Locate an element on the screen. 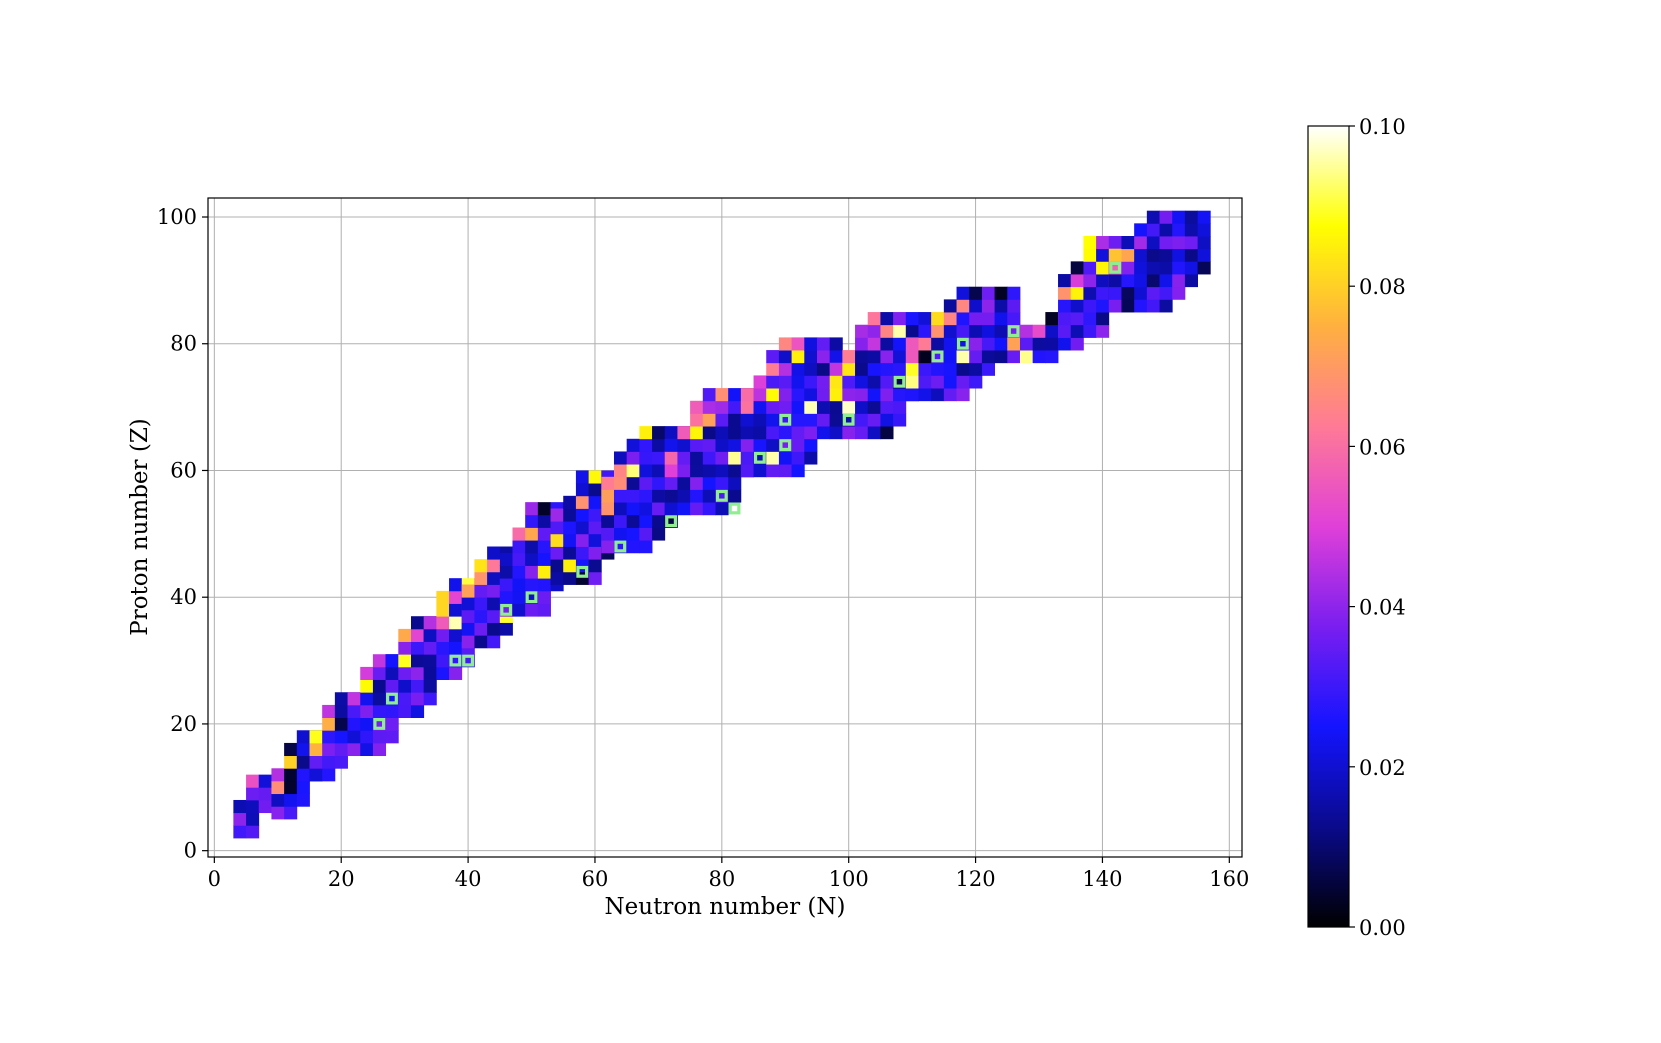 The image size is (1661, 1043). y-axis-label: Proton number (Z) is located at coordinates (140, 527).